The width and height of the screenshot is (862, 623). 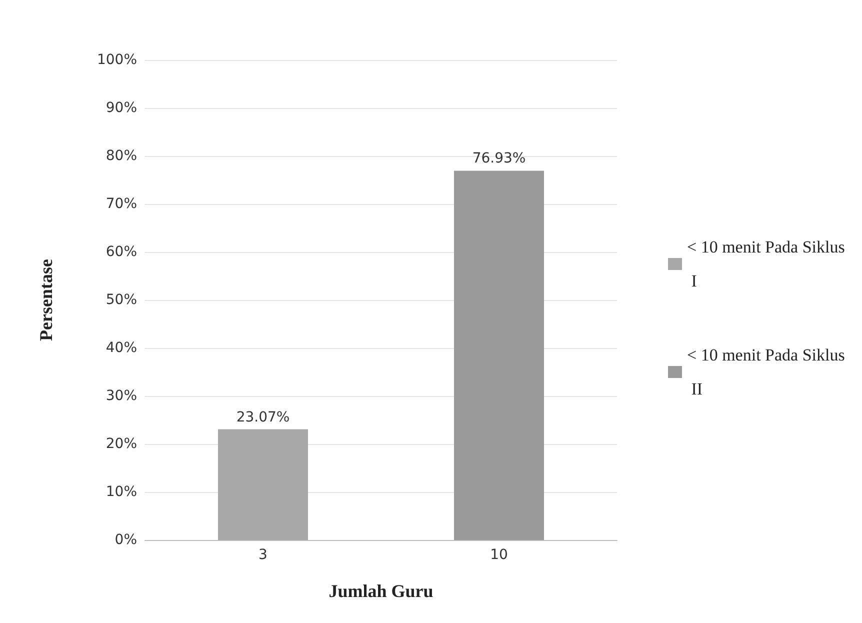 I want to click on y-tick-label: 20%, so click(x=121, y=444).